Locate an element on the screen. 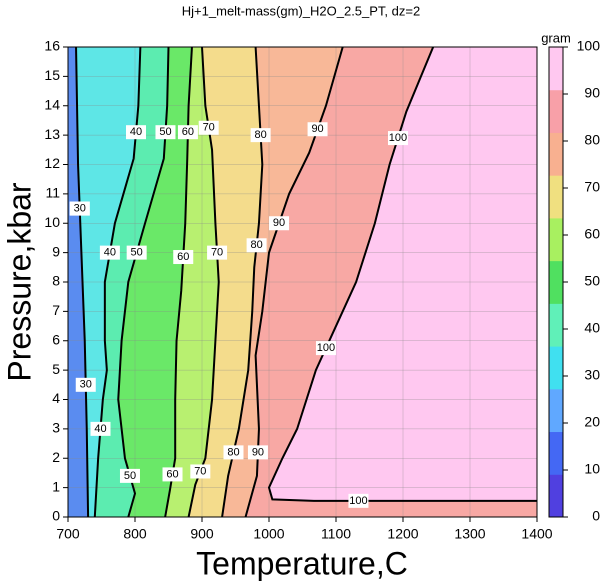 The image size is (602, 587). x-tick-label: 1300 is located at coordinates (469, 534).